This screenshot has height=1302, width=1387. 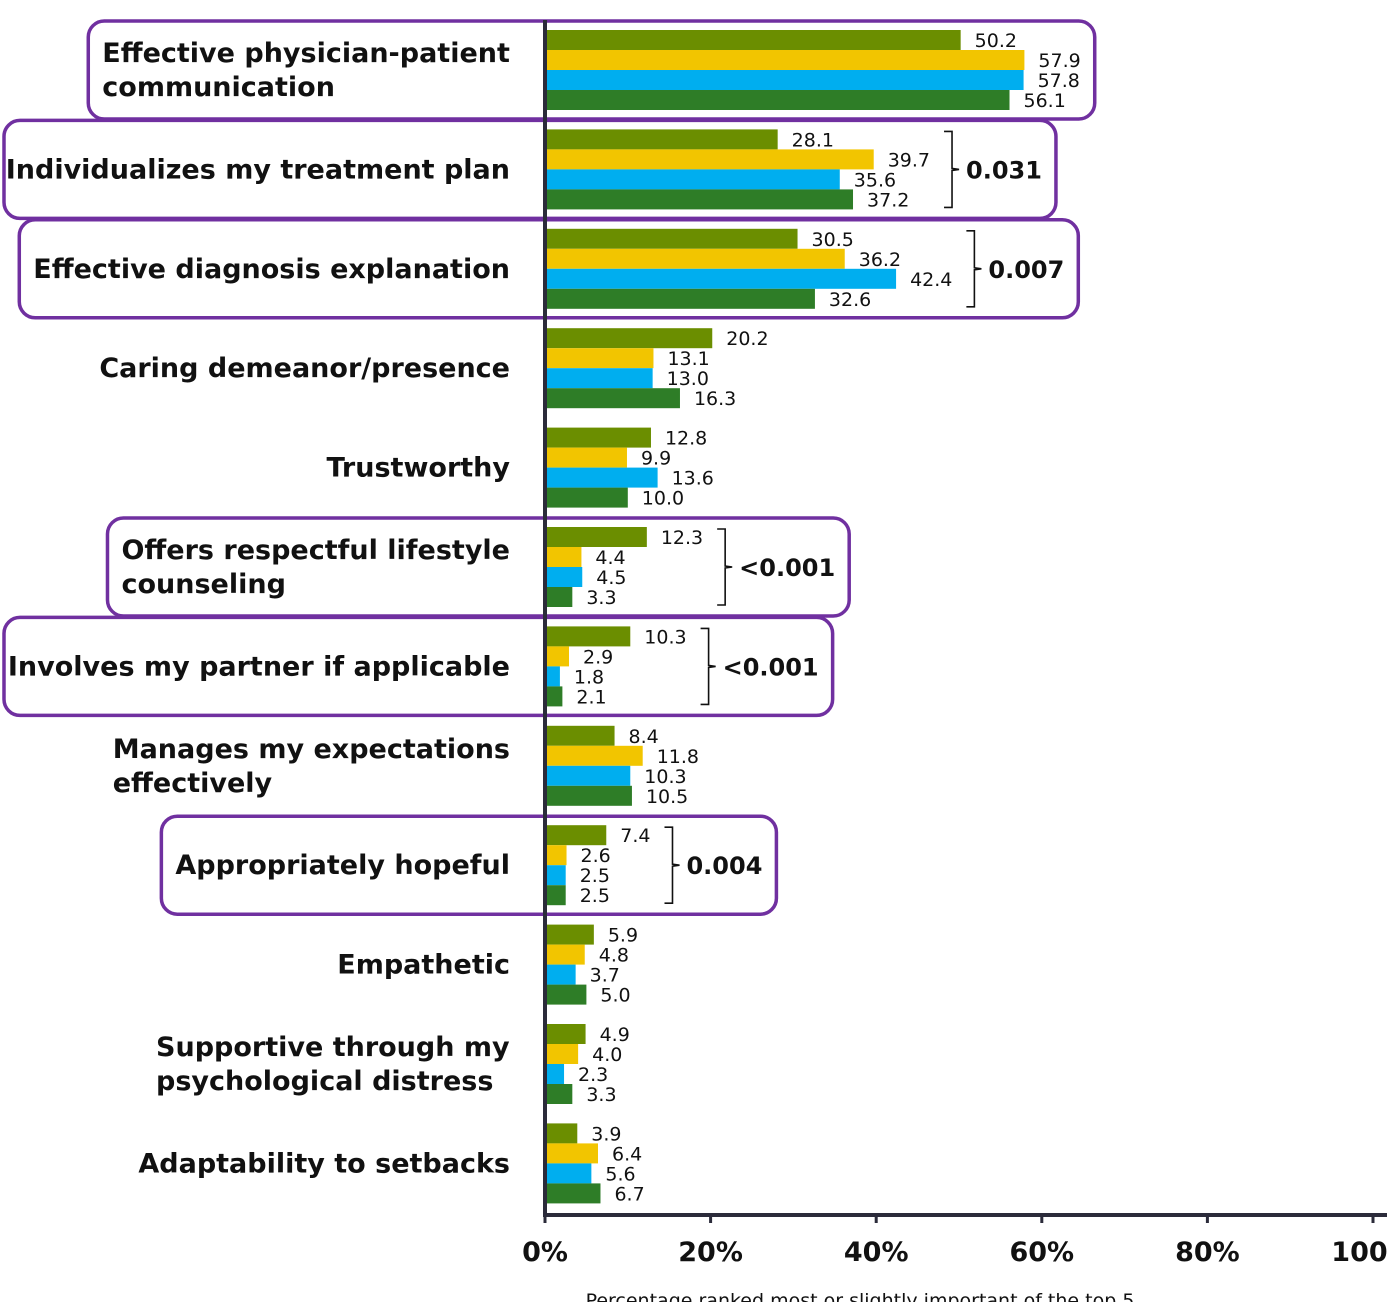 What do you see at coordinates (695, 258) in the screenshot?
I see `bar-cat2-s1` at bounding box center [695, 258].